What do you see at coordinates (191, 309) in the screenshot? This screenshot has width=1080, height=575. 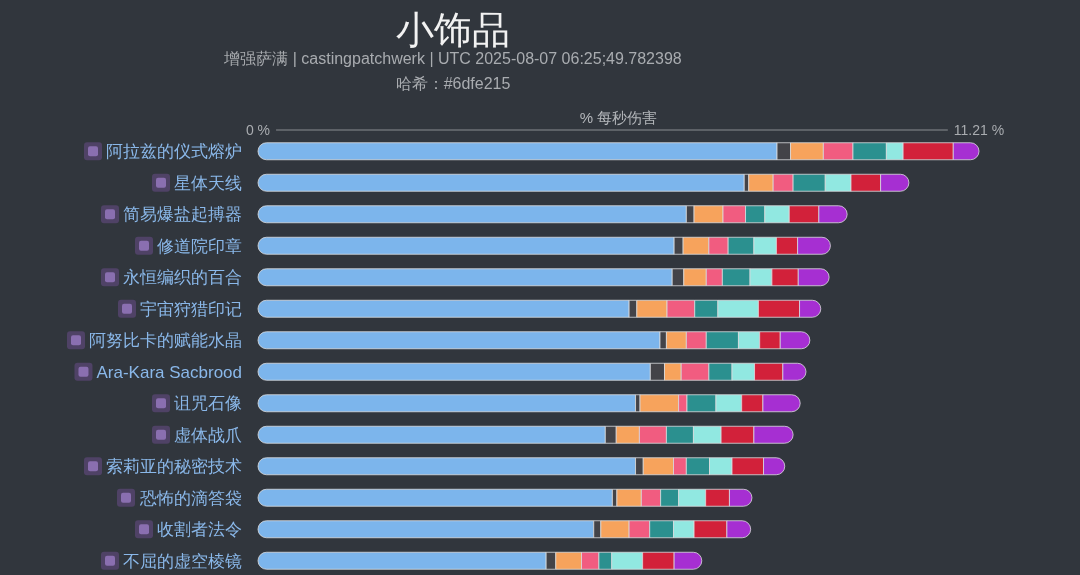 I see `y-tick-label: 宇宙狩猎印记` at bounding box center [191, 309].